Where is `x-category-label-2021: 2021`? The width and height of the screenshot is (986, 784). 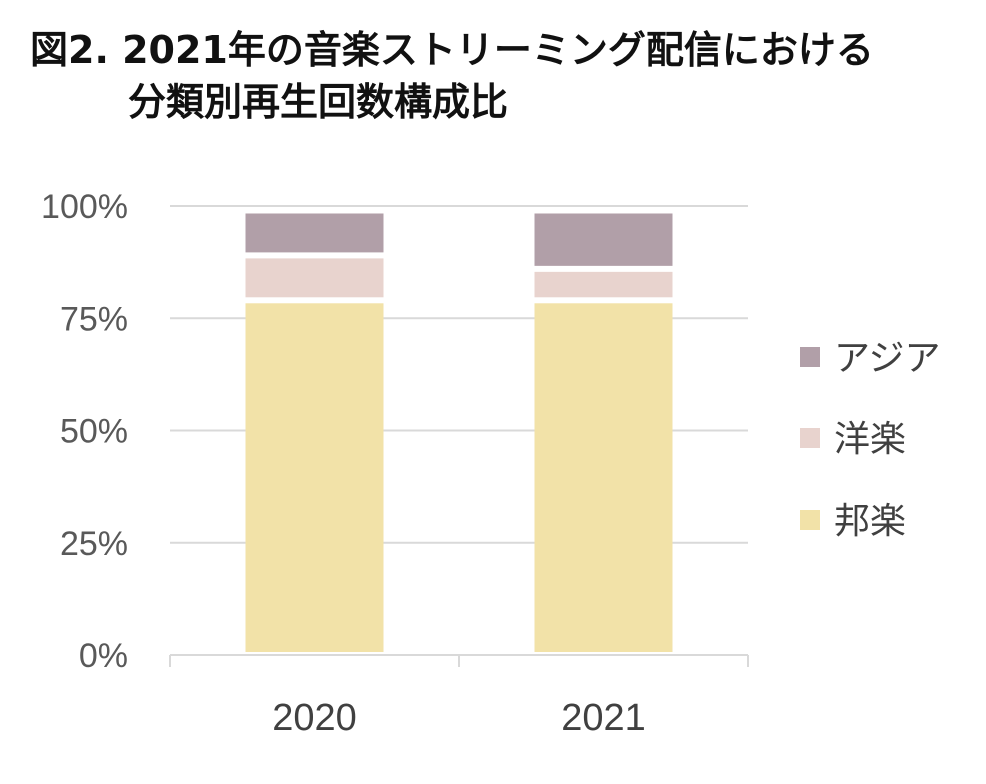 x-category-label-2021: 2021 is located at coordinates (603, 718).